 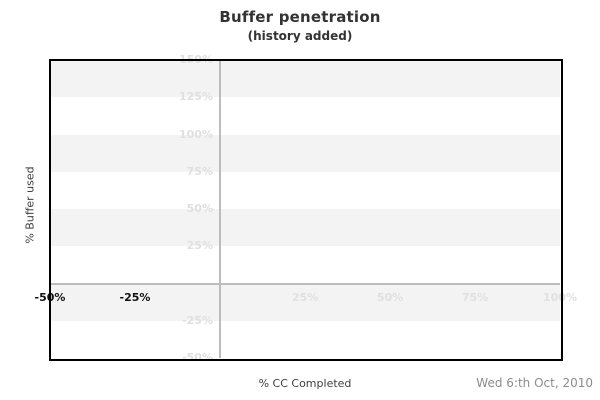 I want to click on page-title: Buffer penetration, so click(x=300, y=17).